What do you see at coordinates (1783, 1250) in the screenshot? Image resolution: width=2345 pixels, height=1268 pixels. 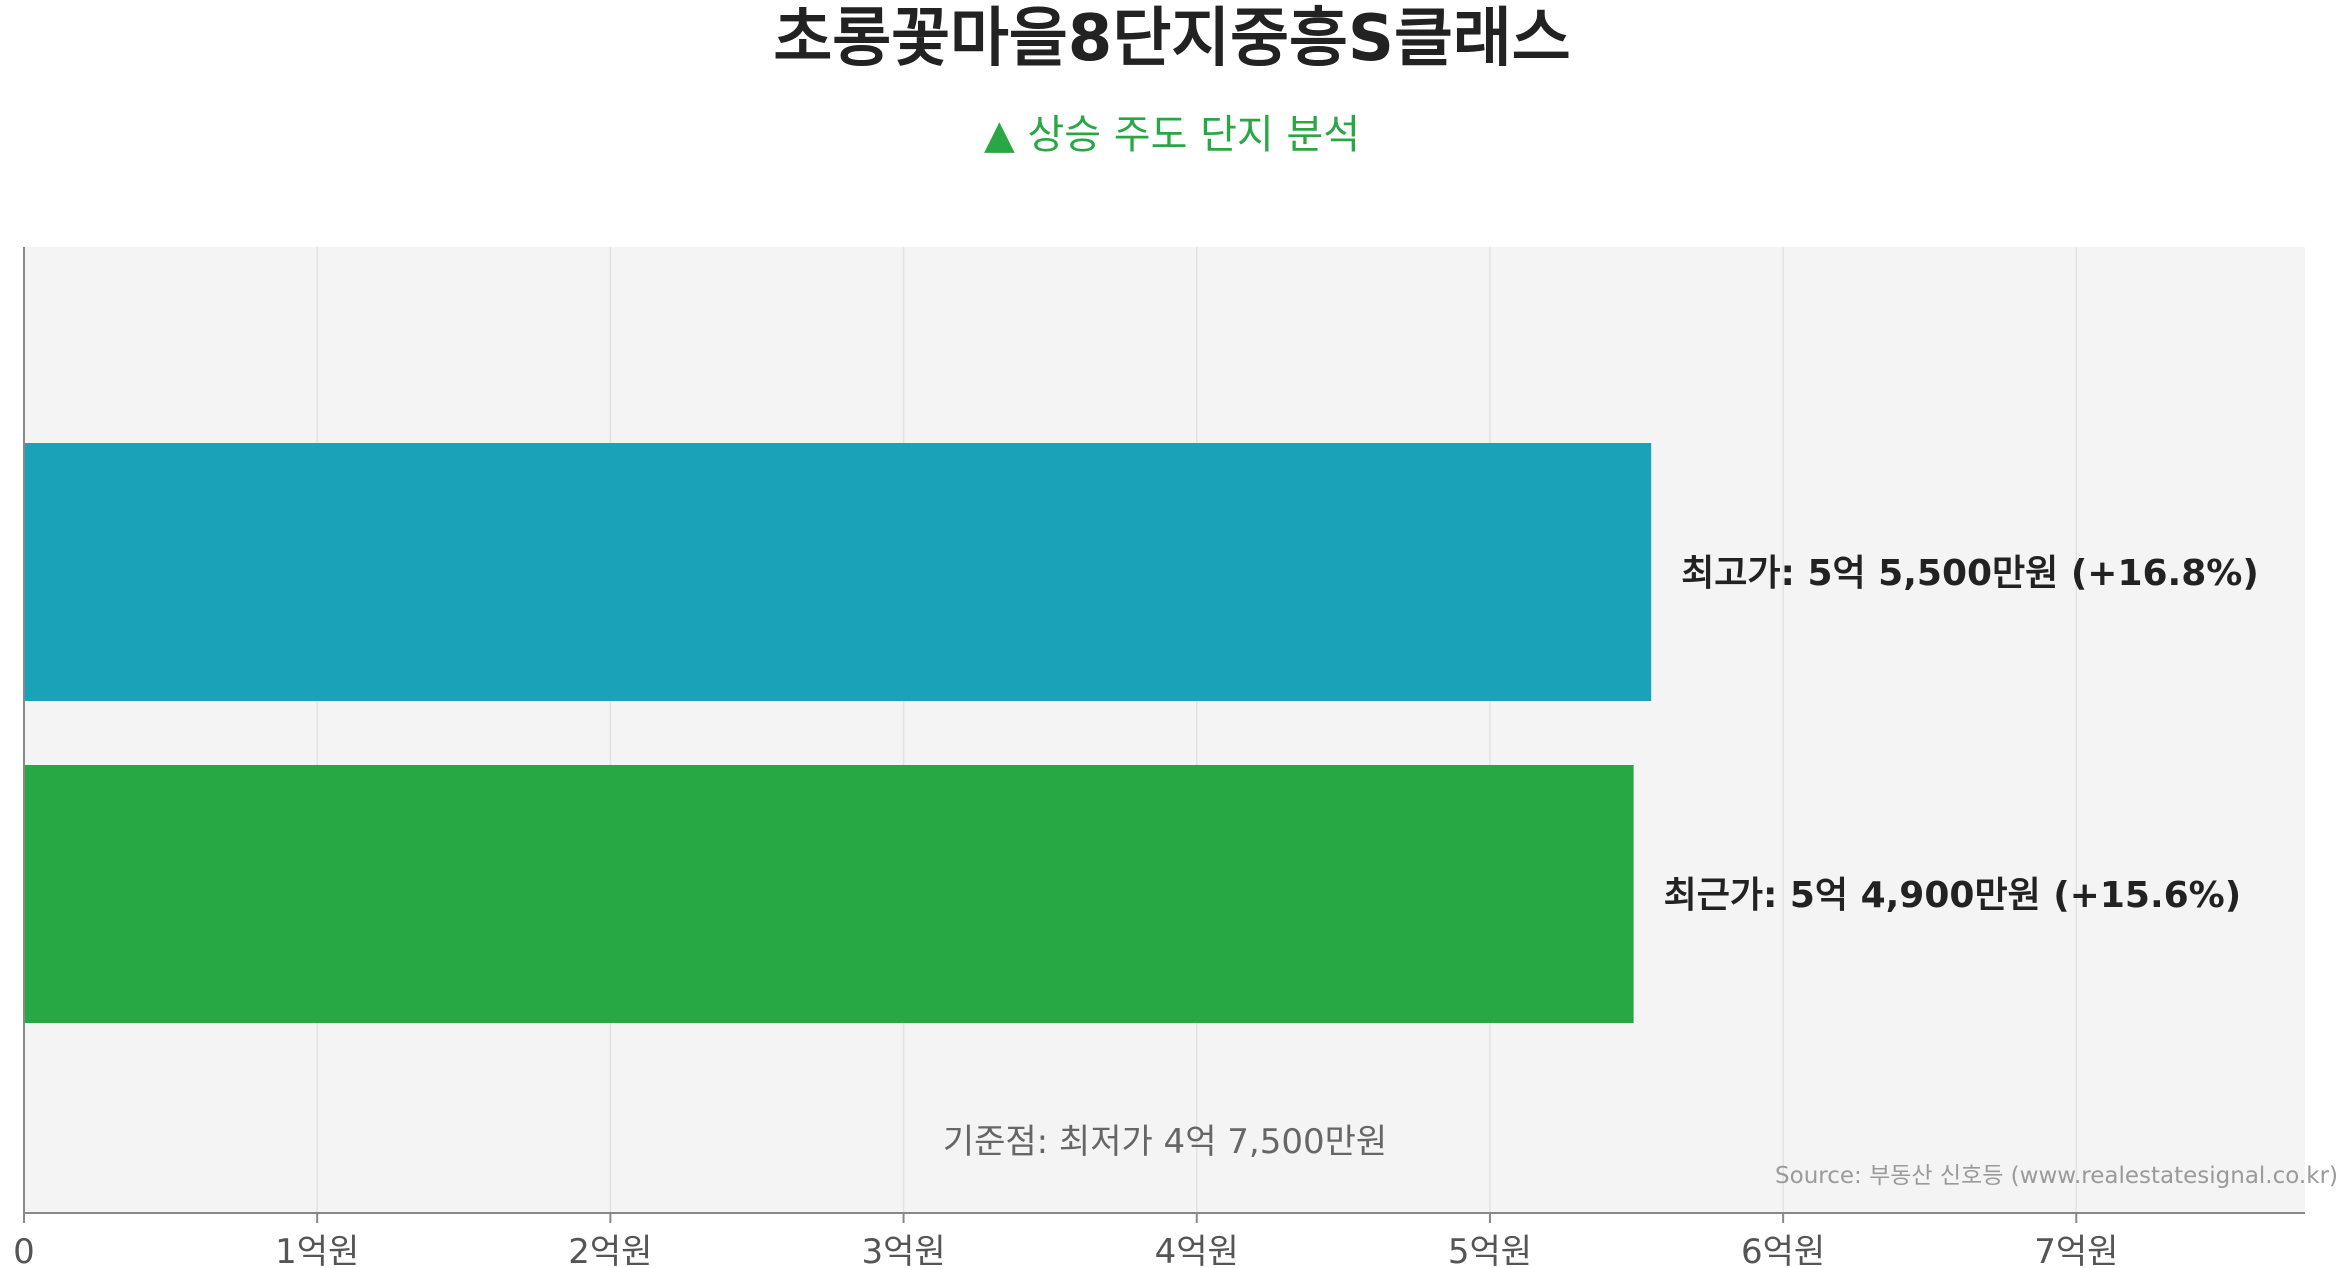 I see `x-tick-label: 6억원` at bounding box center [1783, 1250].